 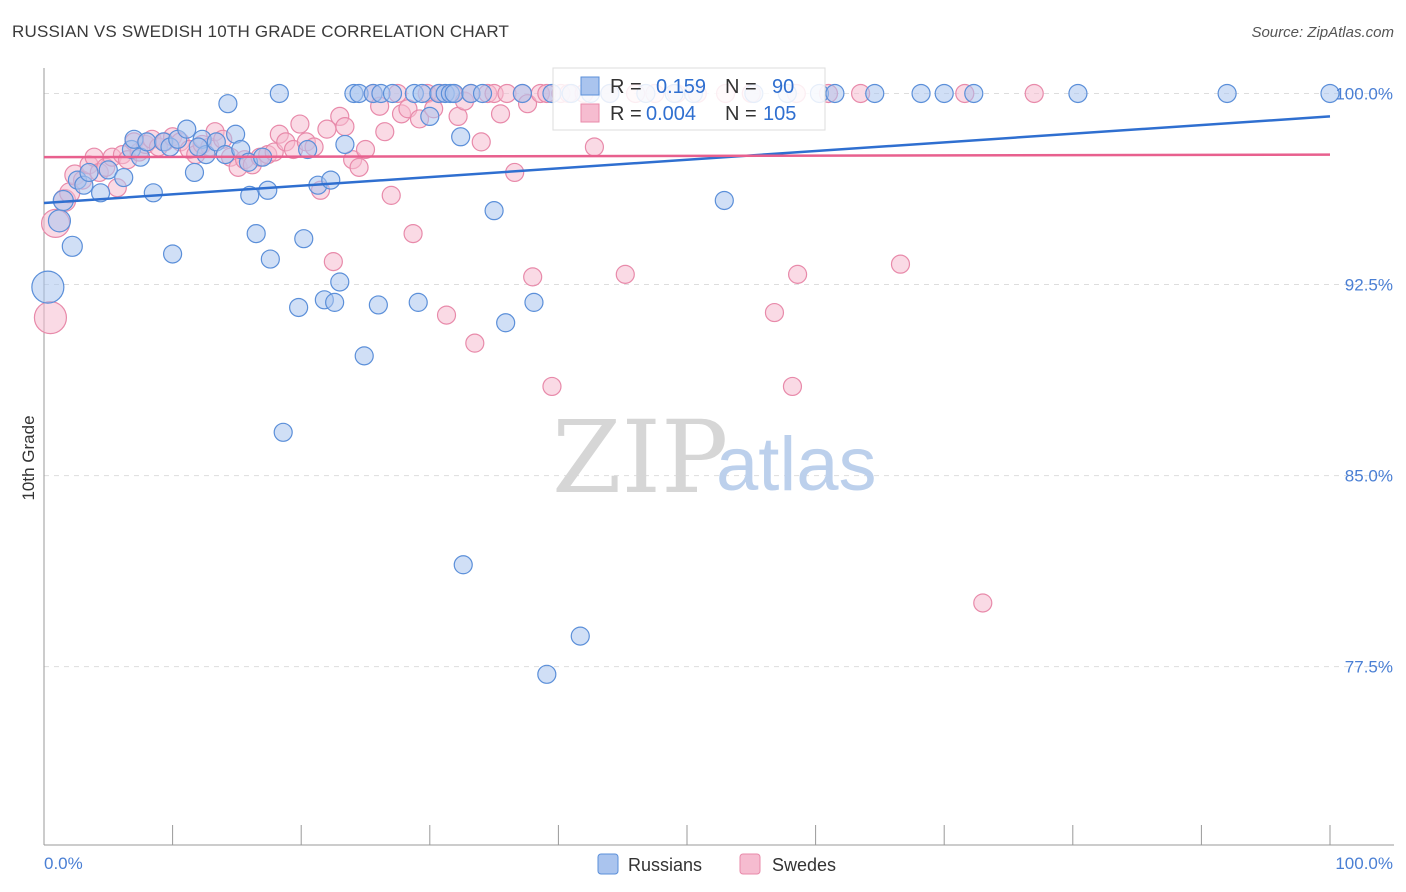 I want to click on x-tick-labels: 0.0% 100.0%, so click(x=718, y=863).